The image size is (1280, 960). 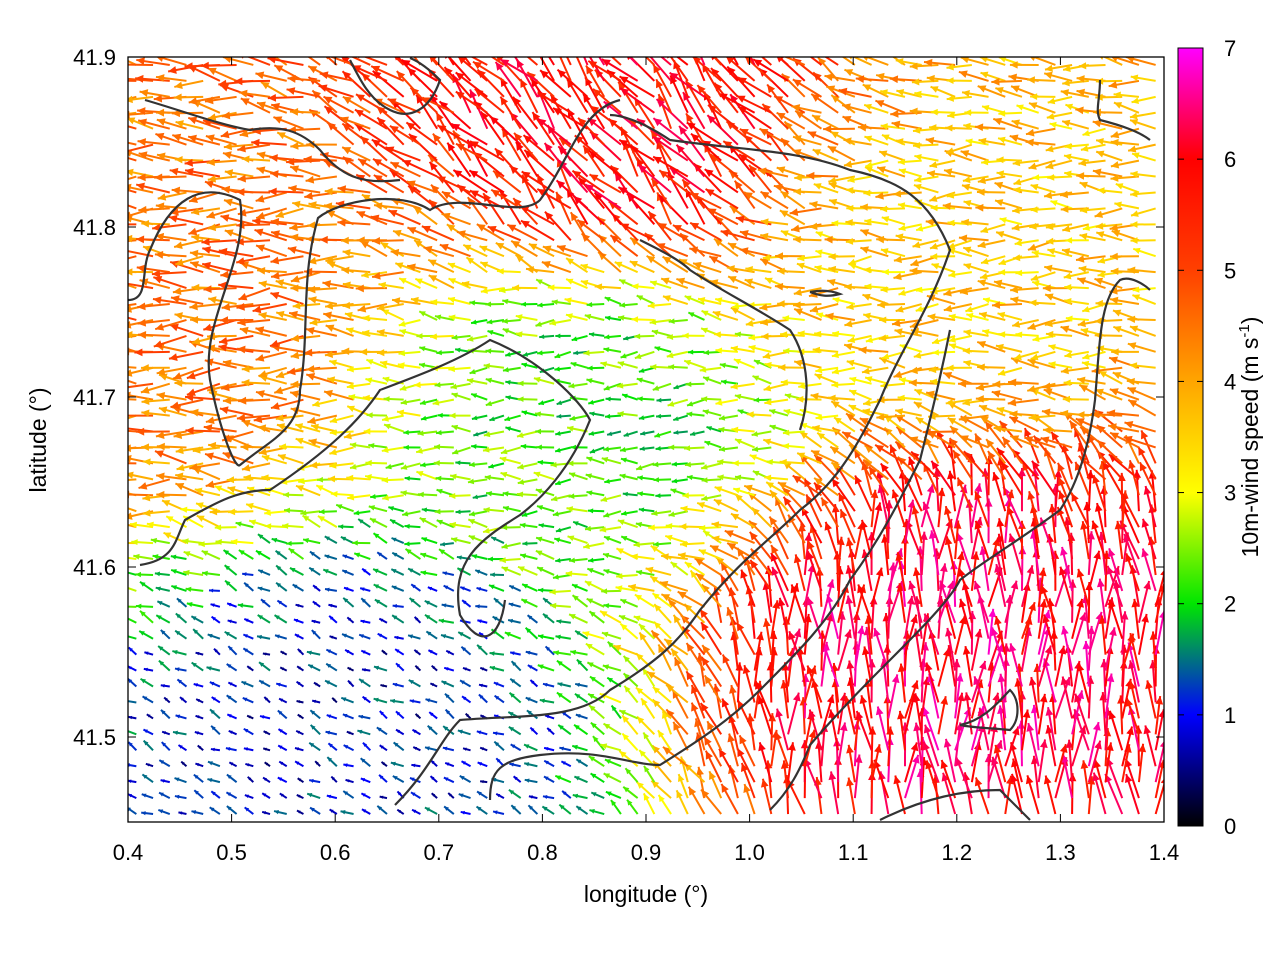 I want to click on colorbar-tick-label: 5, so click(x=1230, y=270).